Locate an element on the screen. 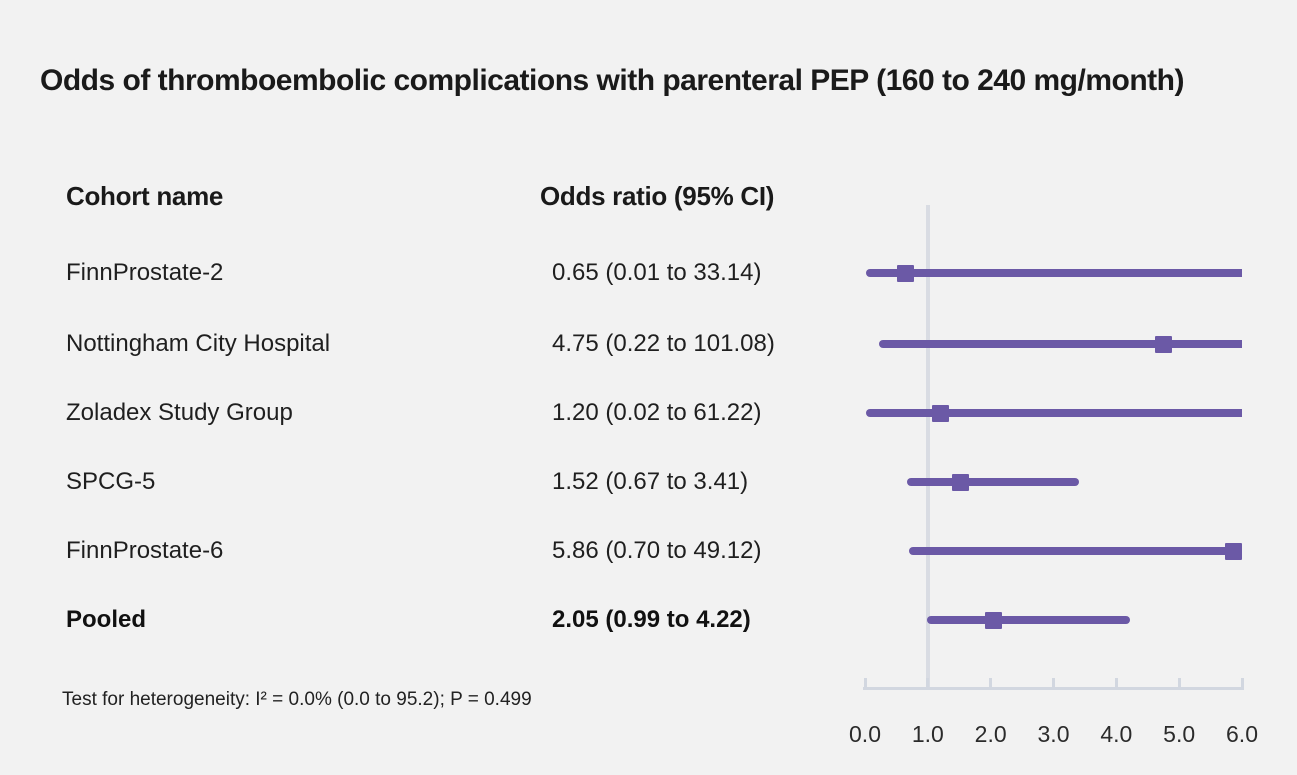  odds-ratio-value: 1.52 (0.67 to 3.41) is located at coordinates (650, 481).